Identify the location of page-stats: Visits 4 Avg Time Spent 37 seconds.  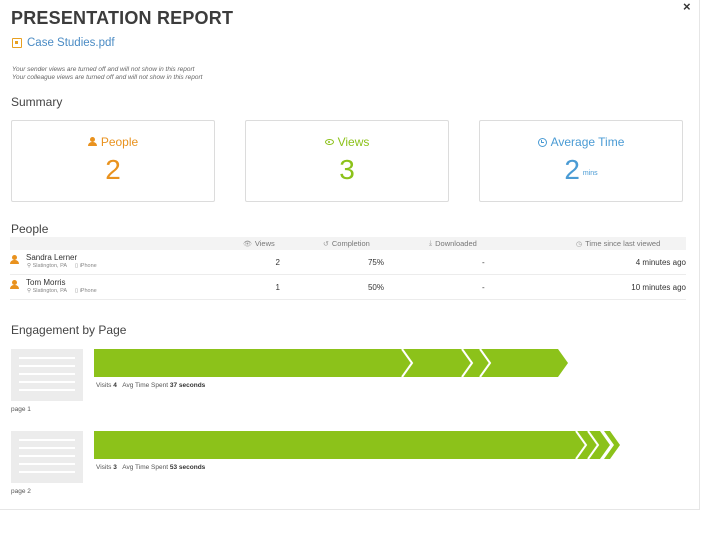
(151, 385).